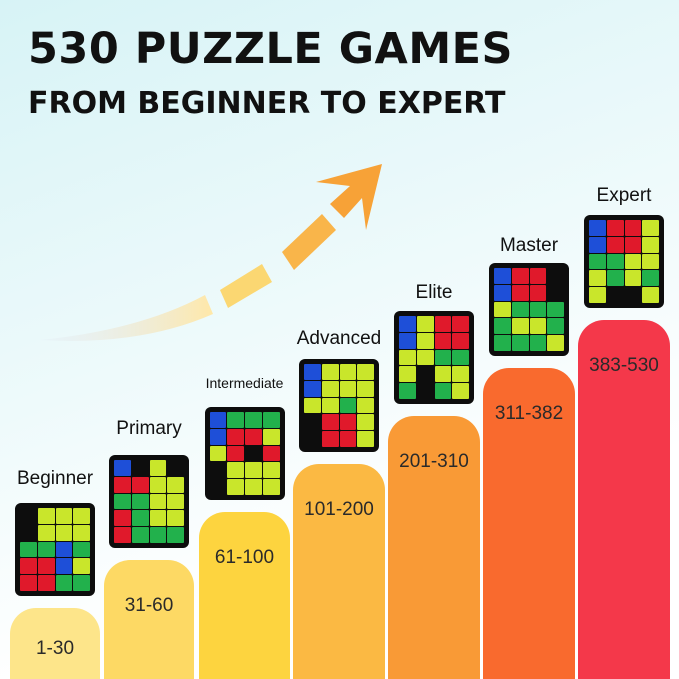  I want to click on level-range-advanced: 101-200, so click(339, 509).